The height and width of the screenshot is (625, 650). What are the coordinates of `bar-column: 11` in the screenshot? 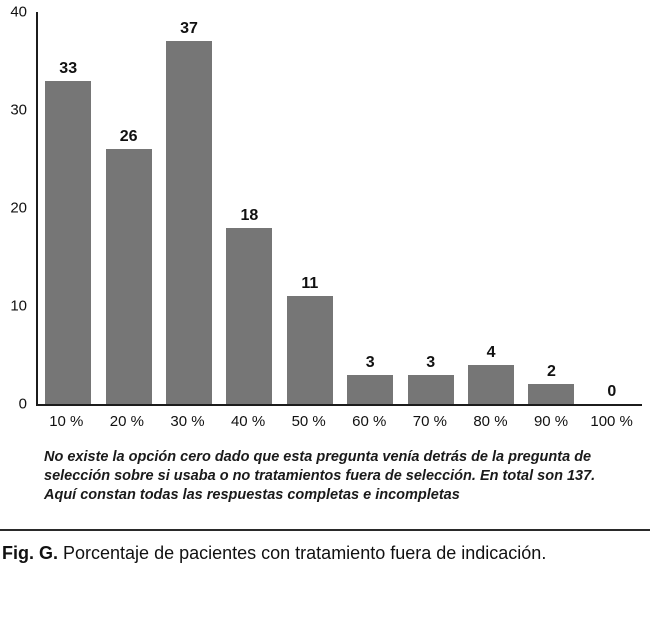 It's located at (310, 208).